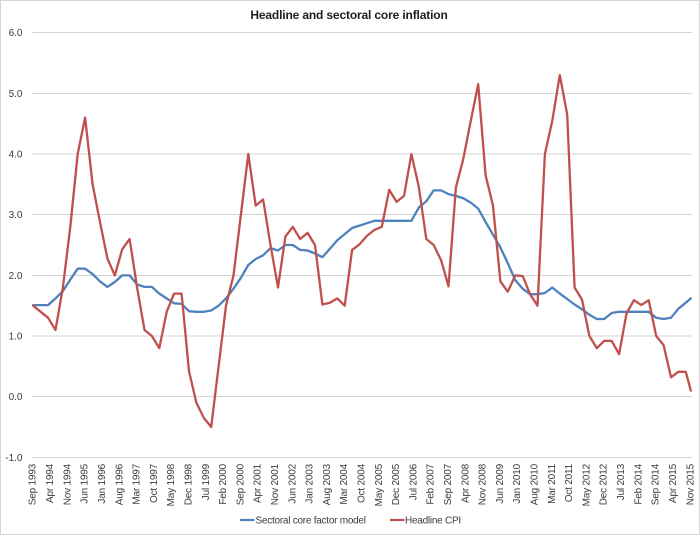 This screenshot has height=540, width=700. What do you see at coordinates (206, 481) in the screenshot?
I see `svg-text: Jul 1999` at bounding box center [206, 481].